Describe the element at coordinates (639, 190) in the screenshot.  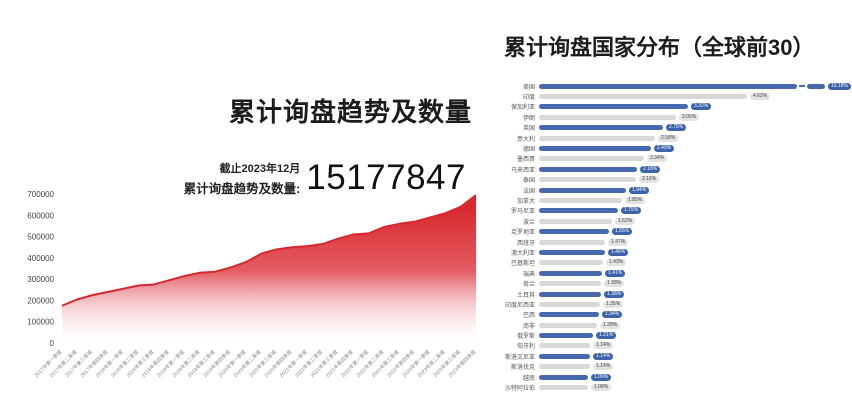
I see `value-badge: 1.94%` at that location.